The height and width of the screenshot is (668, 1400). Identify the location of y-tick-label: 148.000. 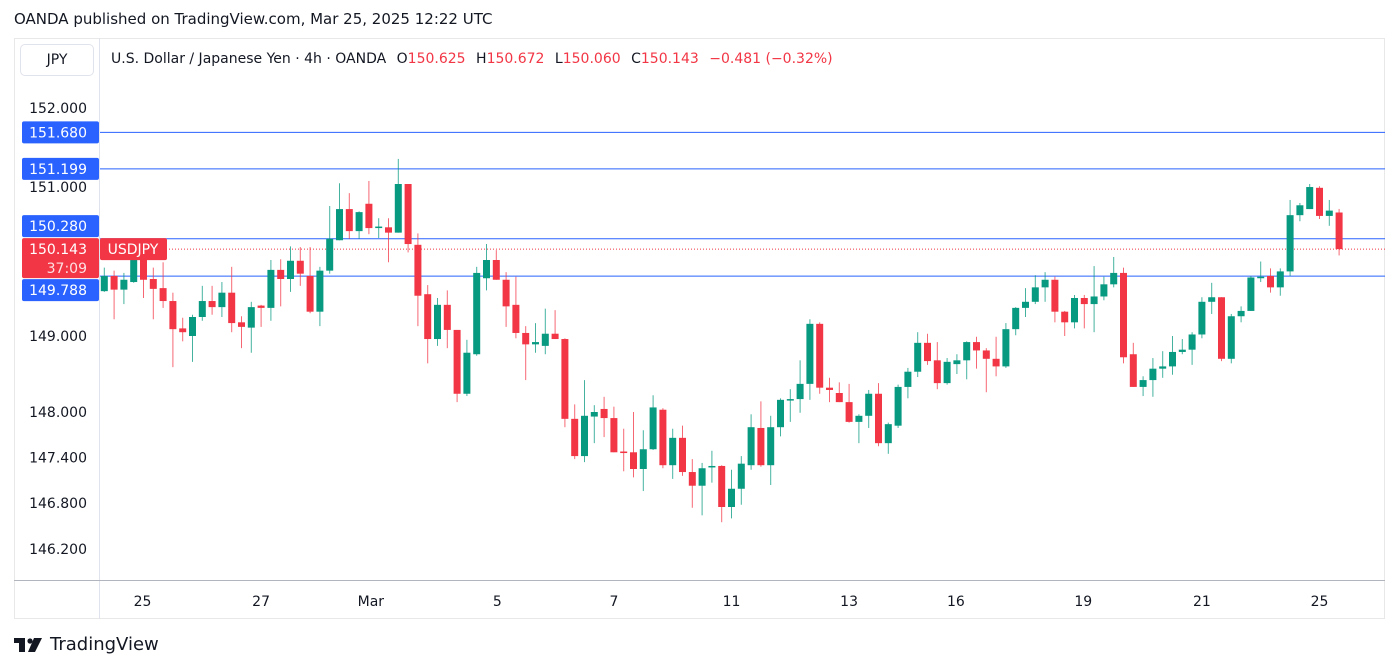
(58, 413).